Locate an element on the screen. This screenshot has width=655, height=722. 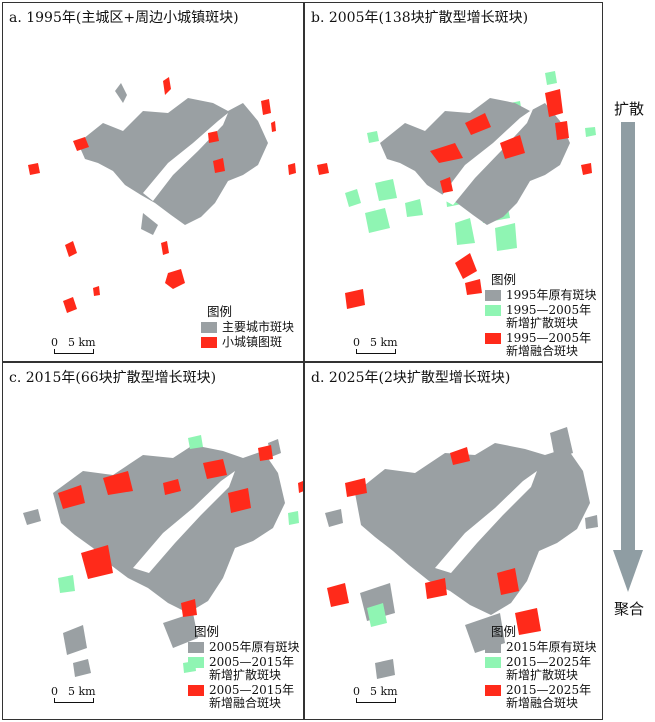
trend-arrow: 扩散 聚合 is located at coordinates (629, 361).